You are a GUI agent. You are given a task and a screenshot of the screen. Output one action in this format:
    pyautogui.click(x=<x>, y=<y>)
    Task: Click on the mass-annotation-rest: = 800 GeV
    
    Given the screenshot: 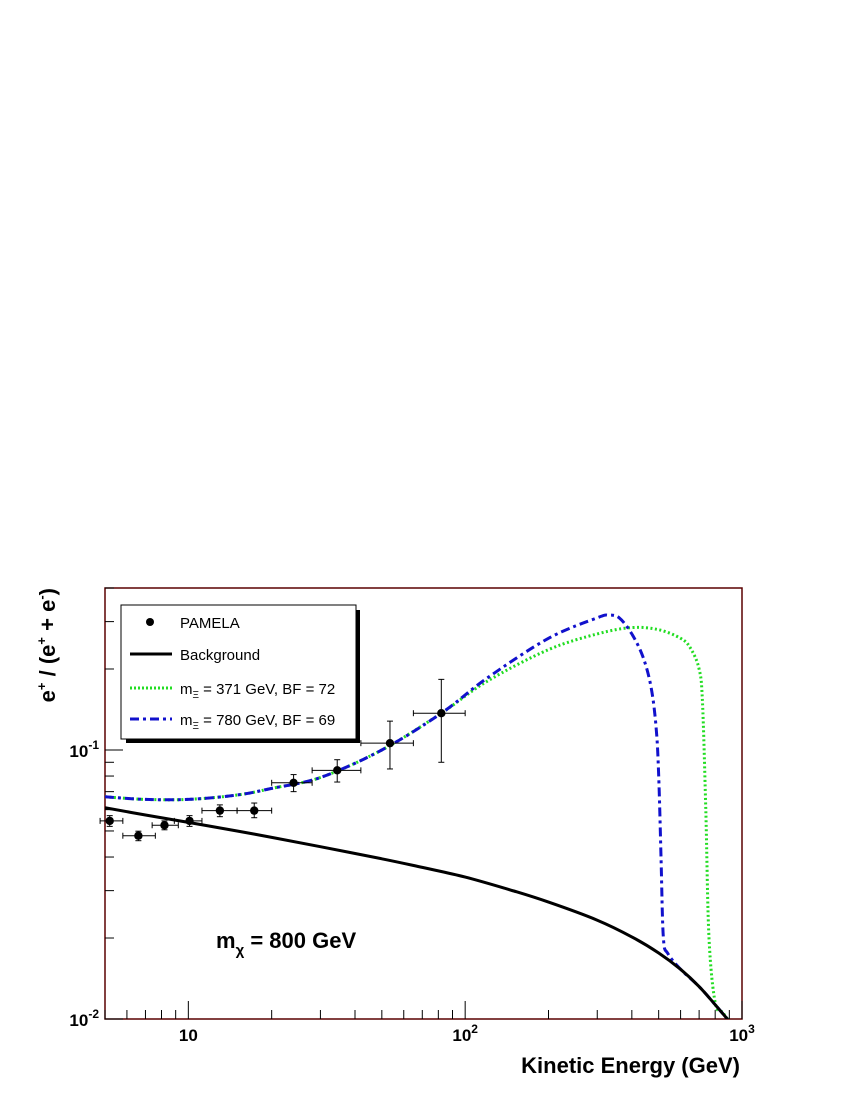 What is the action you would take?
    pyautogui.click(x=300, y=940)
    